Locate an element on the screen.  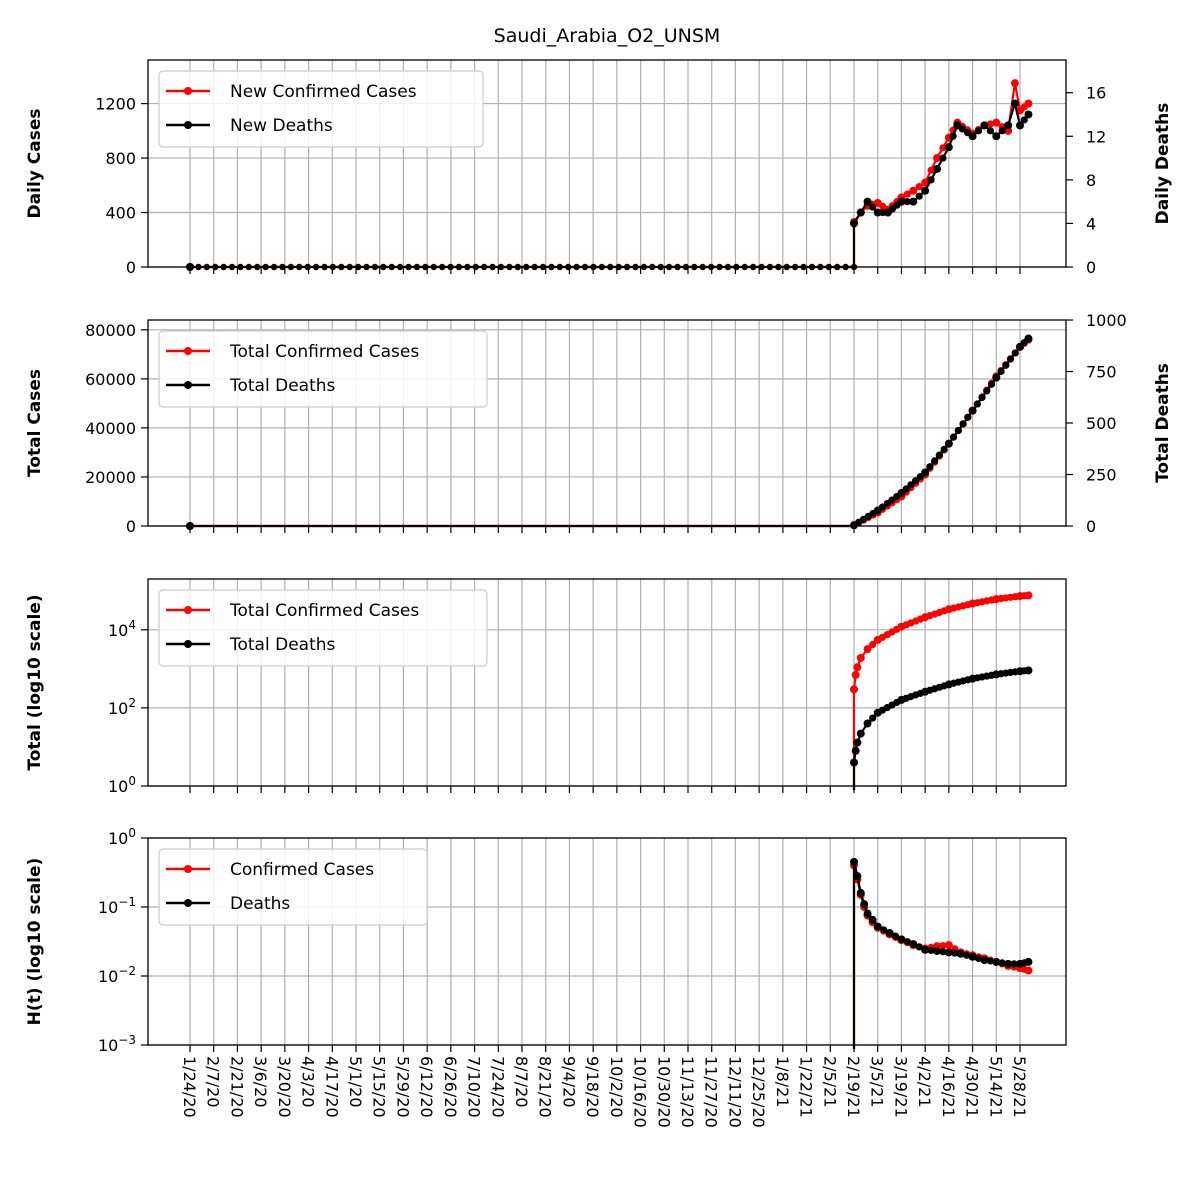
y-tick-label: 60000 is located at coordinates (110, 379).